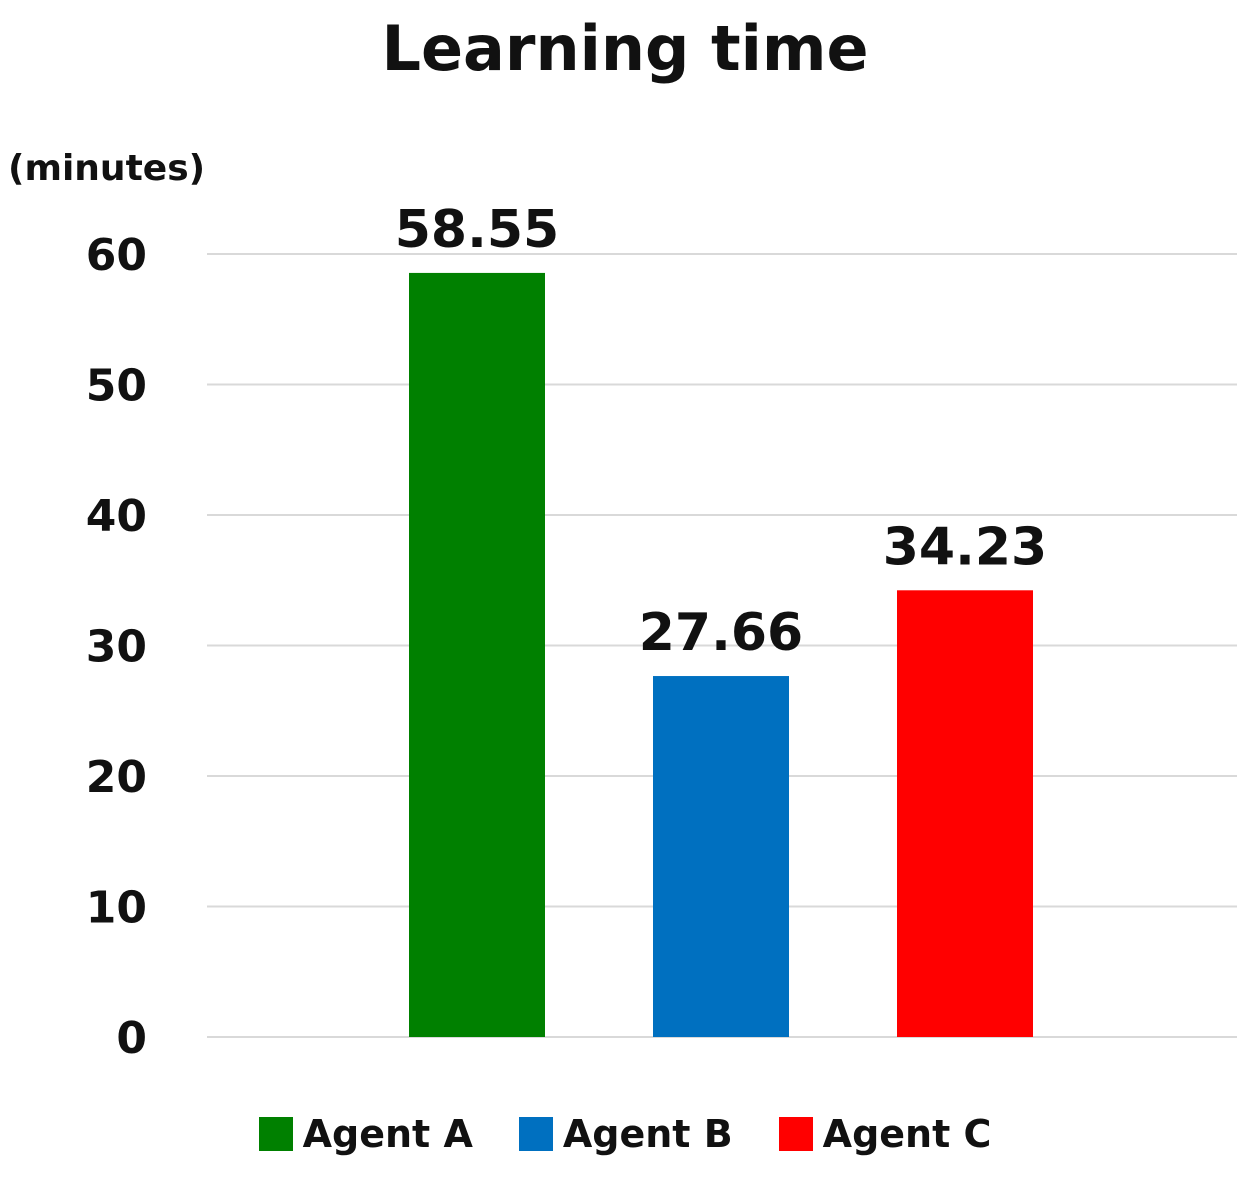 The width and height of the screenshot is (1250, 1177). Describe the element at coordinates (625, 48) in the screenshot. I see `chart-title: Learning time` at that location.